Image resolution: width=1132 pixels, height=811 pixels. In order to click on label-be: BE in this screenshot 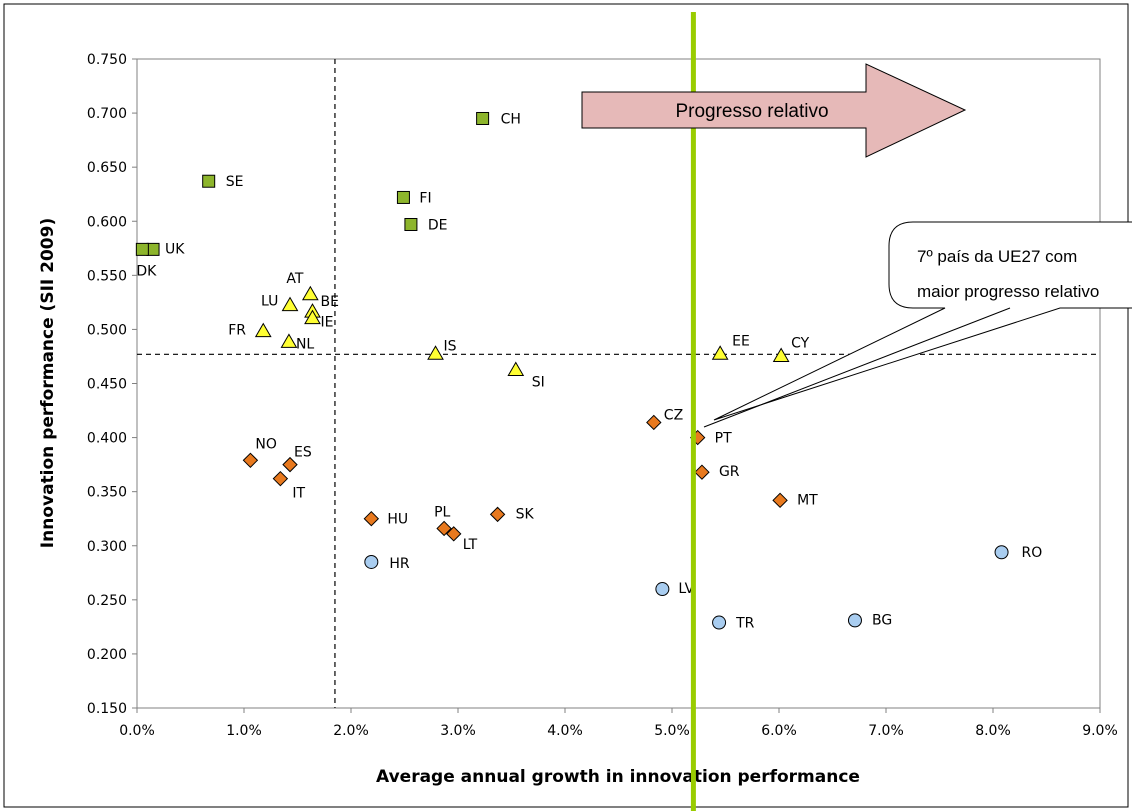, I will do `click(329, 302)`.